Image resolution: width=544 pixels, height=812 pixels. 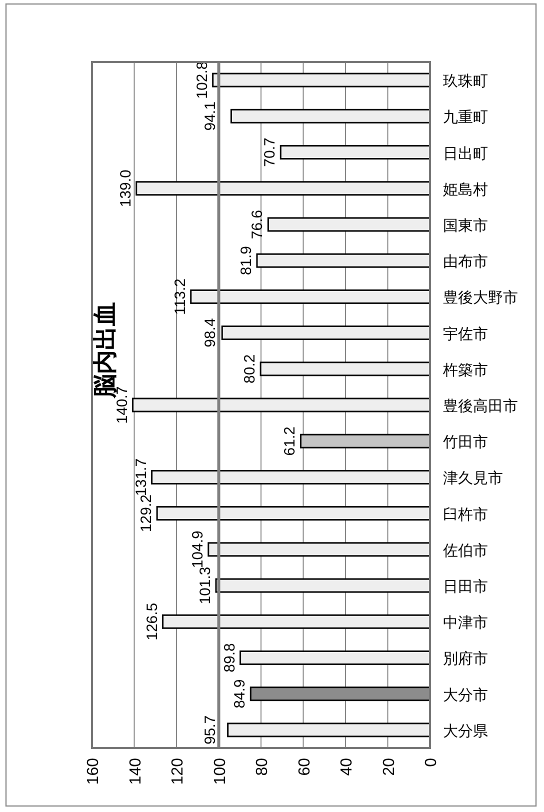 What do you see at coordinates (465, 117) in the screenshot?
I see `y-tick-label: 九重町` at bounding box center [465, 117].